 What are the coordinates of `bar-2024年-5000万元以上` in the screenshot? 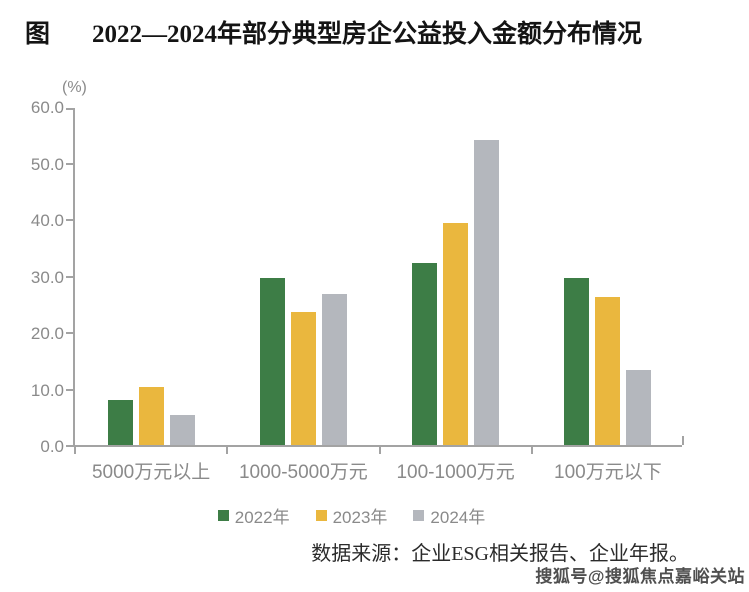 It's located at (182, 430).